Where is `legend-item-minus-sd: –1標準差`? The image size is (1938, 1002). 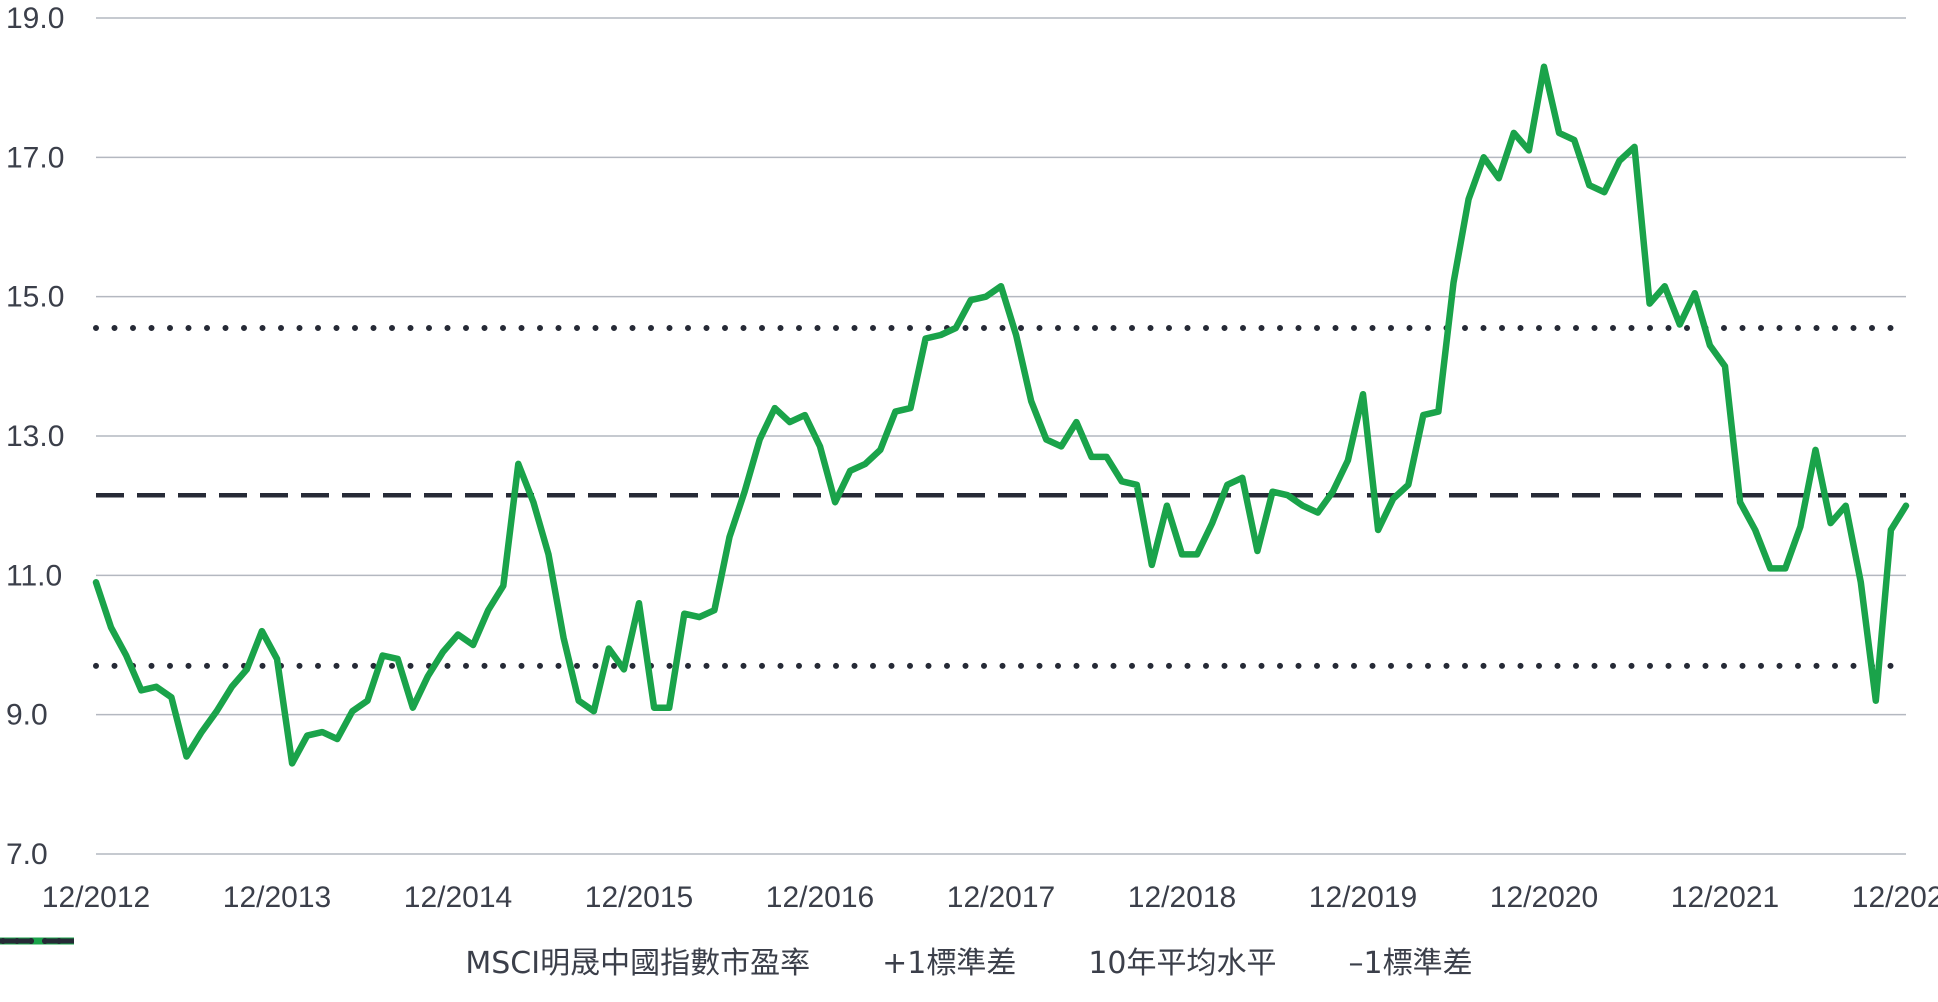 legend-item-minus-sd: –1標準差 is located at coordinates (736, 960).